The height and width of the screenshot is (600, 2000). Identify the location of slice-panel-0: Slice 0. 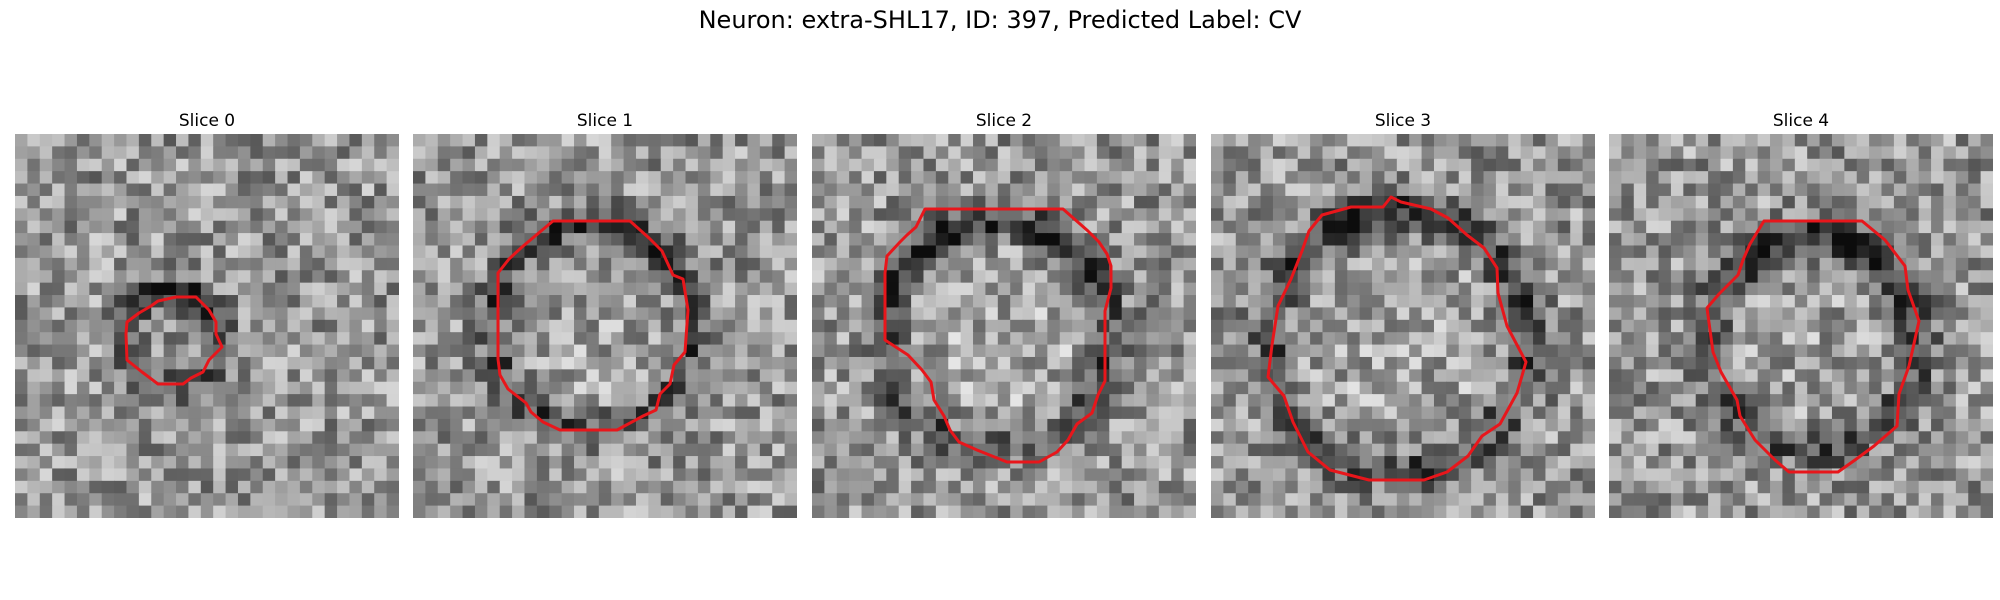
(207, 313).